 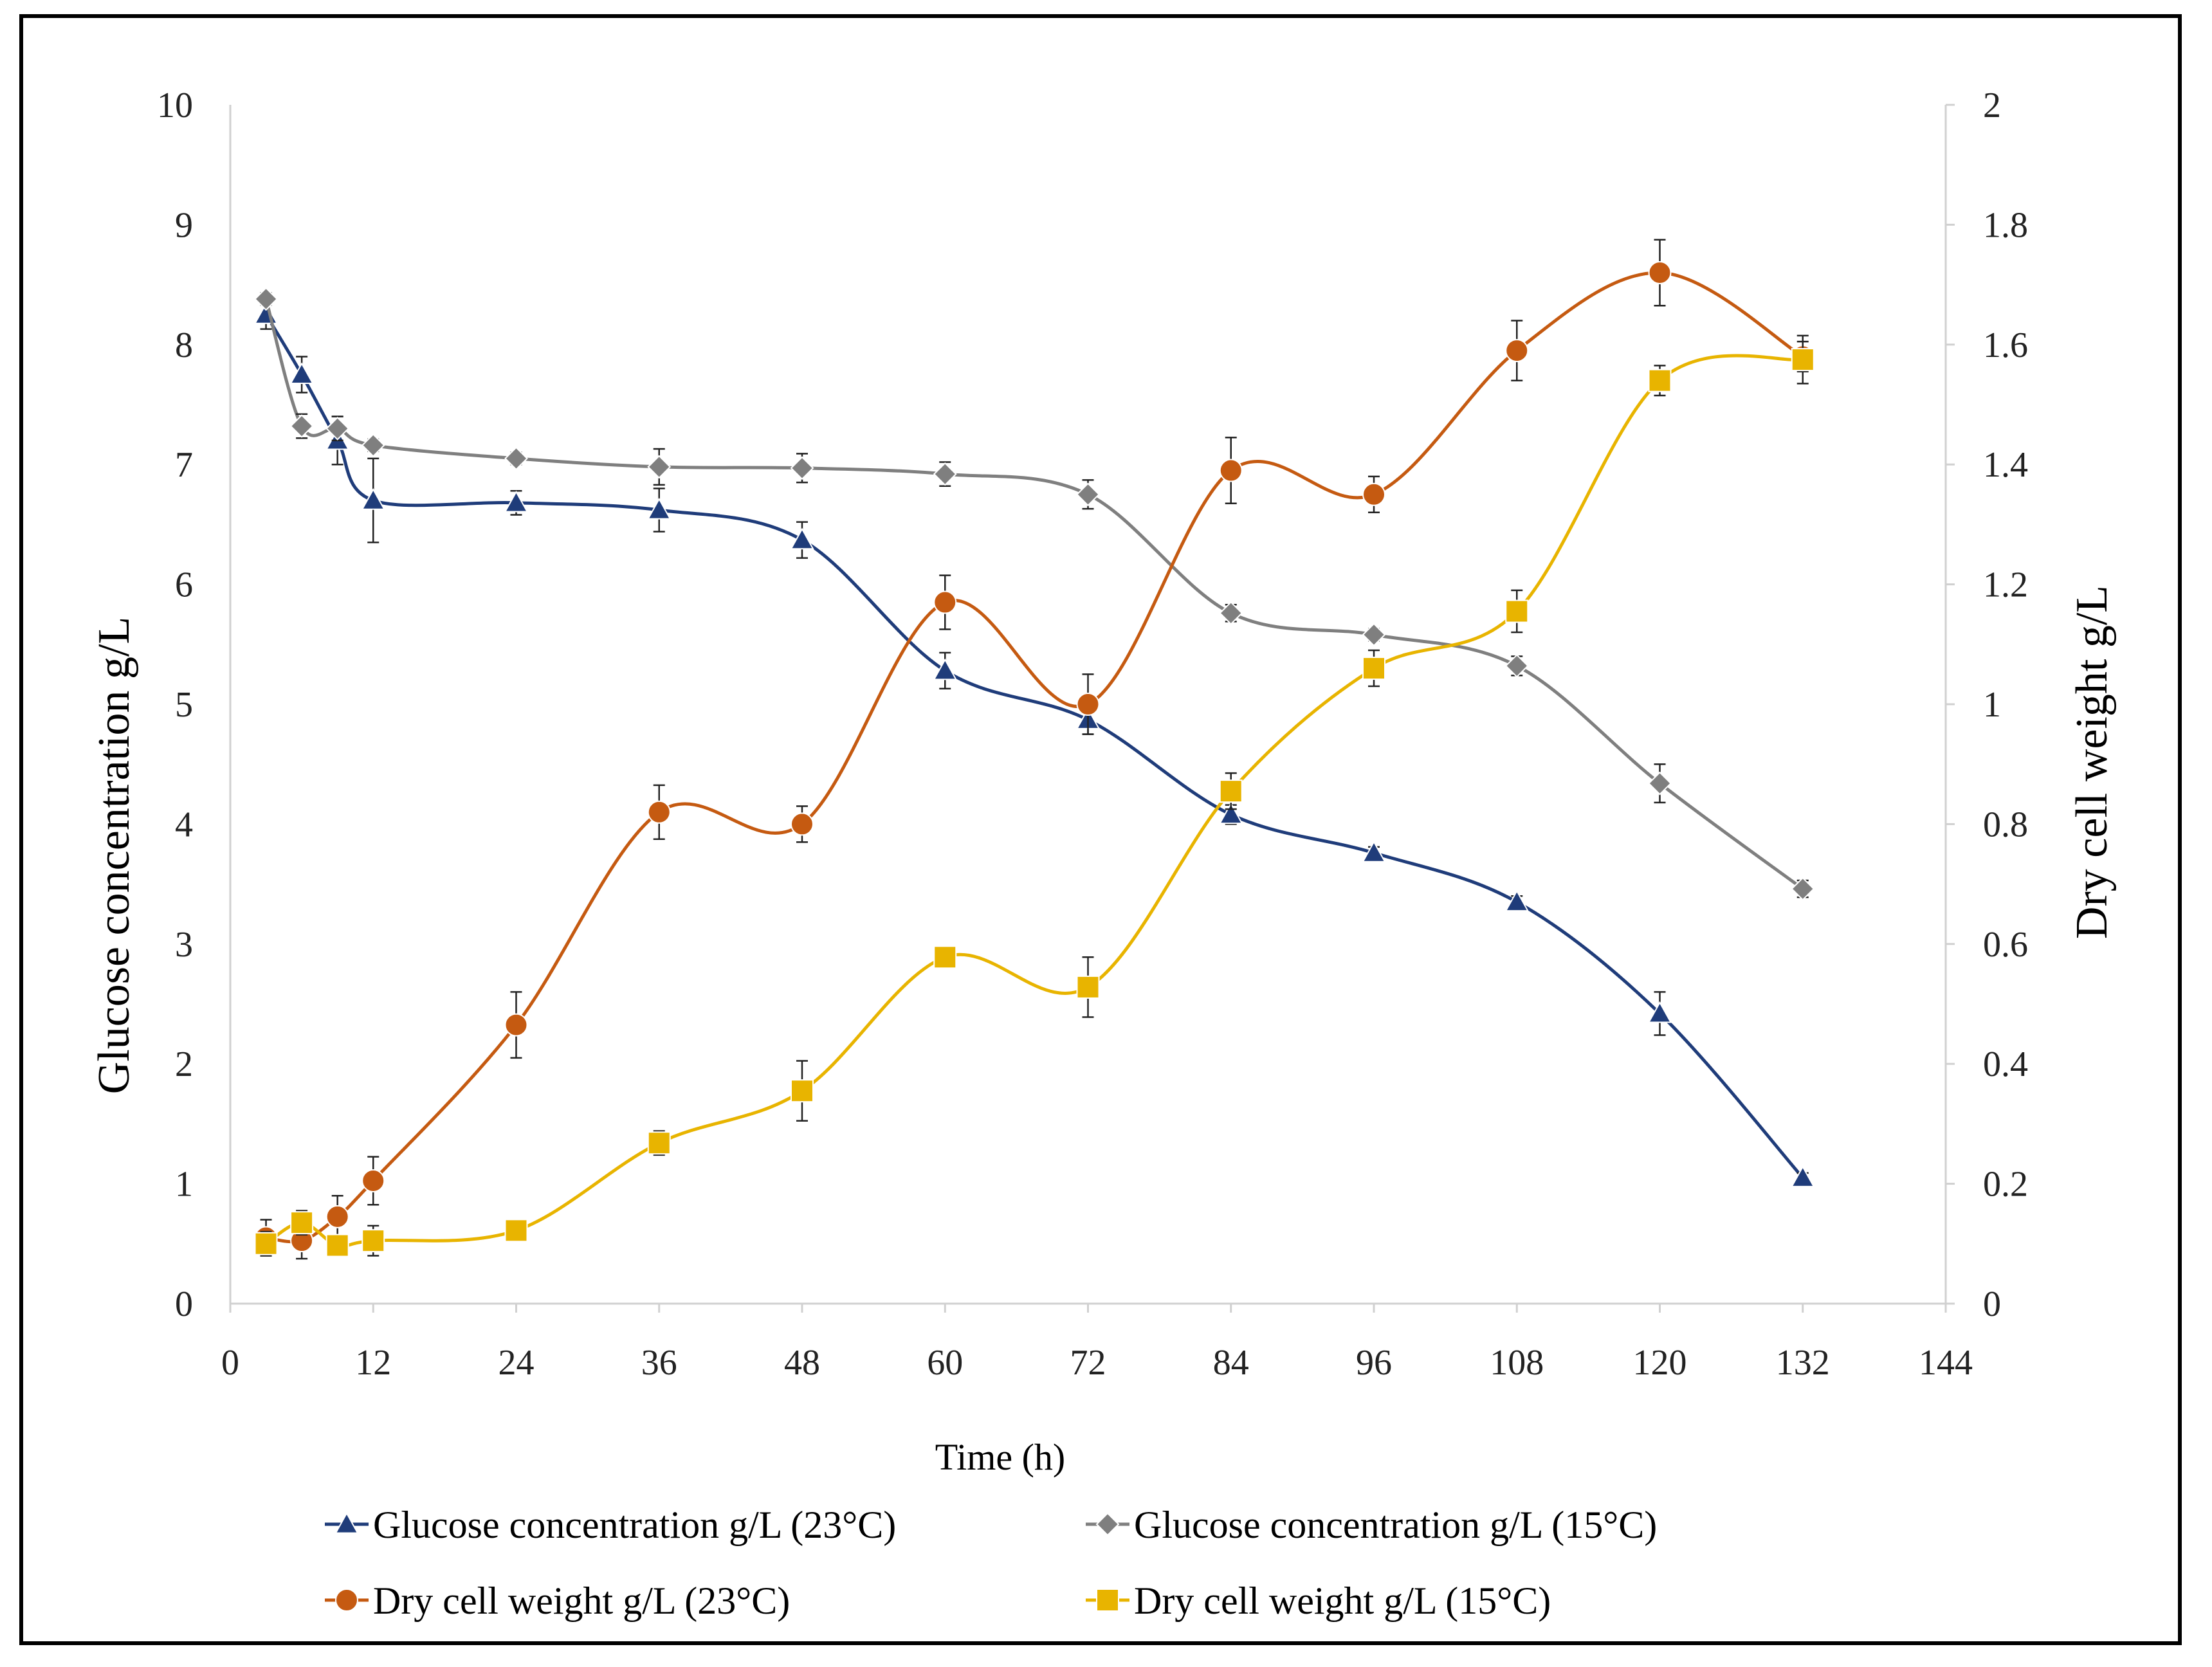 What do you see at coordinates (184, 1304) in the screenshot?
I see `y-tick-label: 0` at bounding box center [184, 1304].